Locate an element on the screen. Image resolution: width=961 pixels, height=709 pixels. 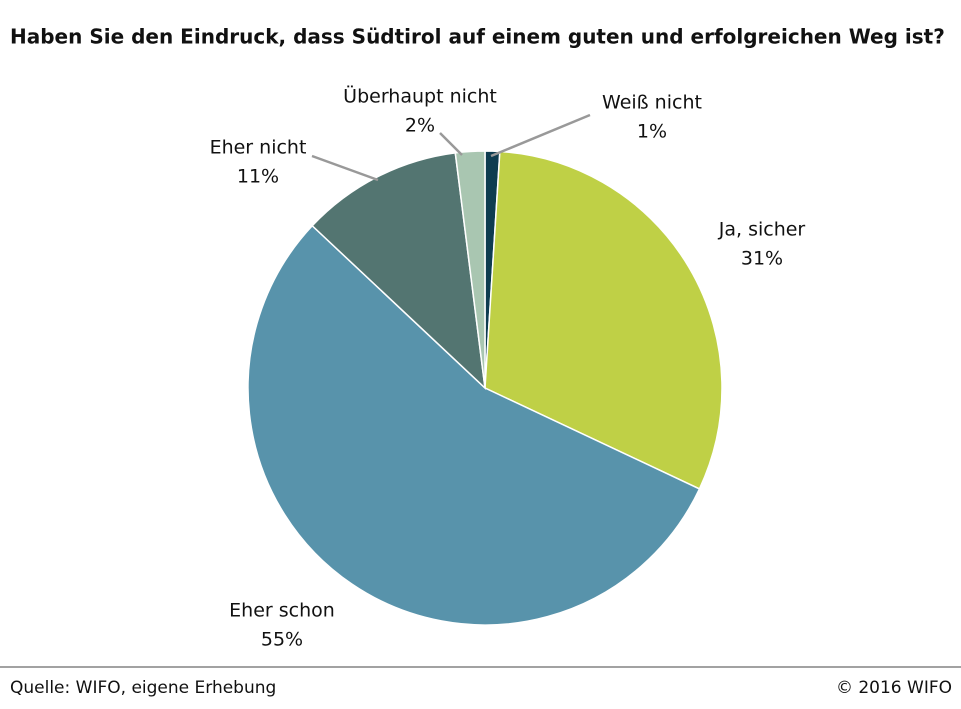
value-label: 55% is located at coordinates (282, 640).